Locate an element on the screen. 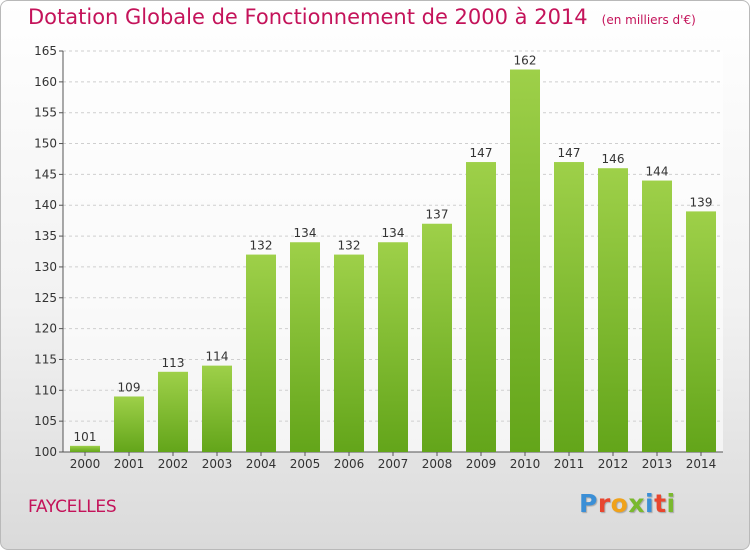 The width and height of the screenshot is (750, 550). data-label: 137 is located at coordinates (437, 215).